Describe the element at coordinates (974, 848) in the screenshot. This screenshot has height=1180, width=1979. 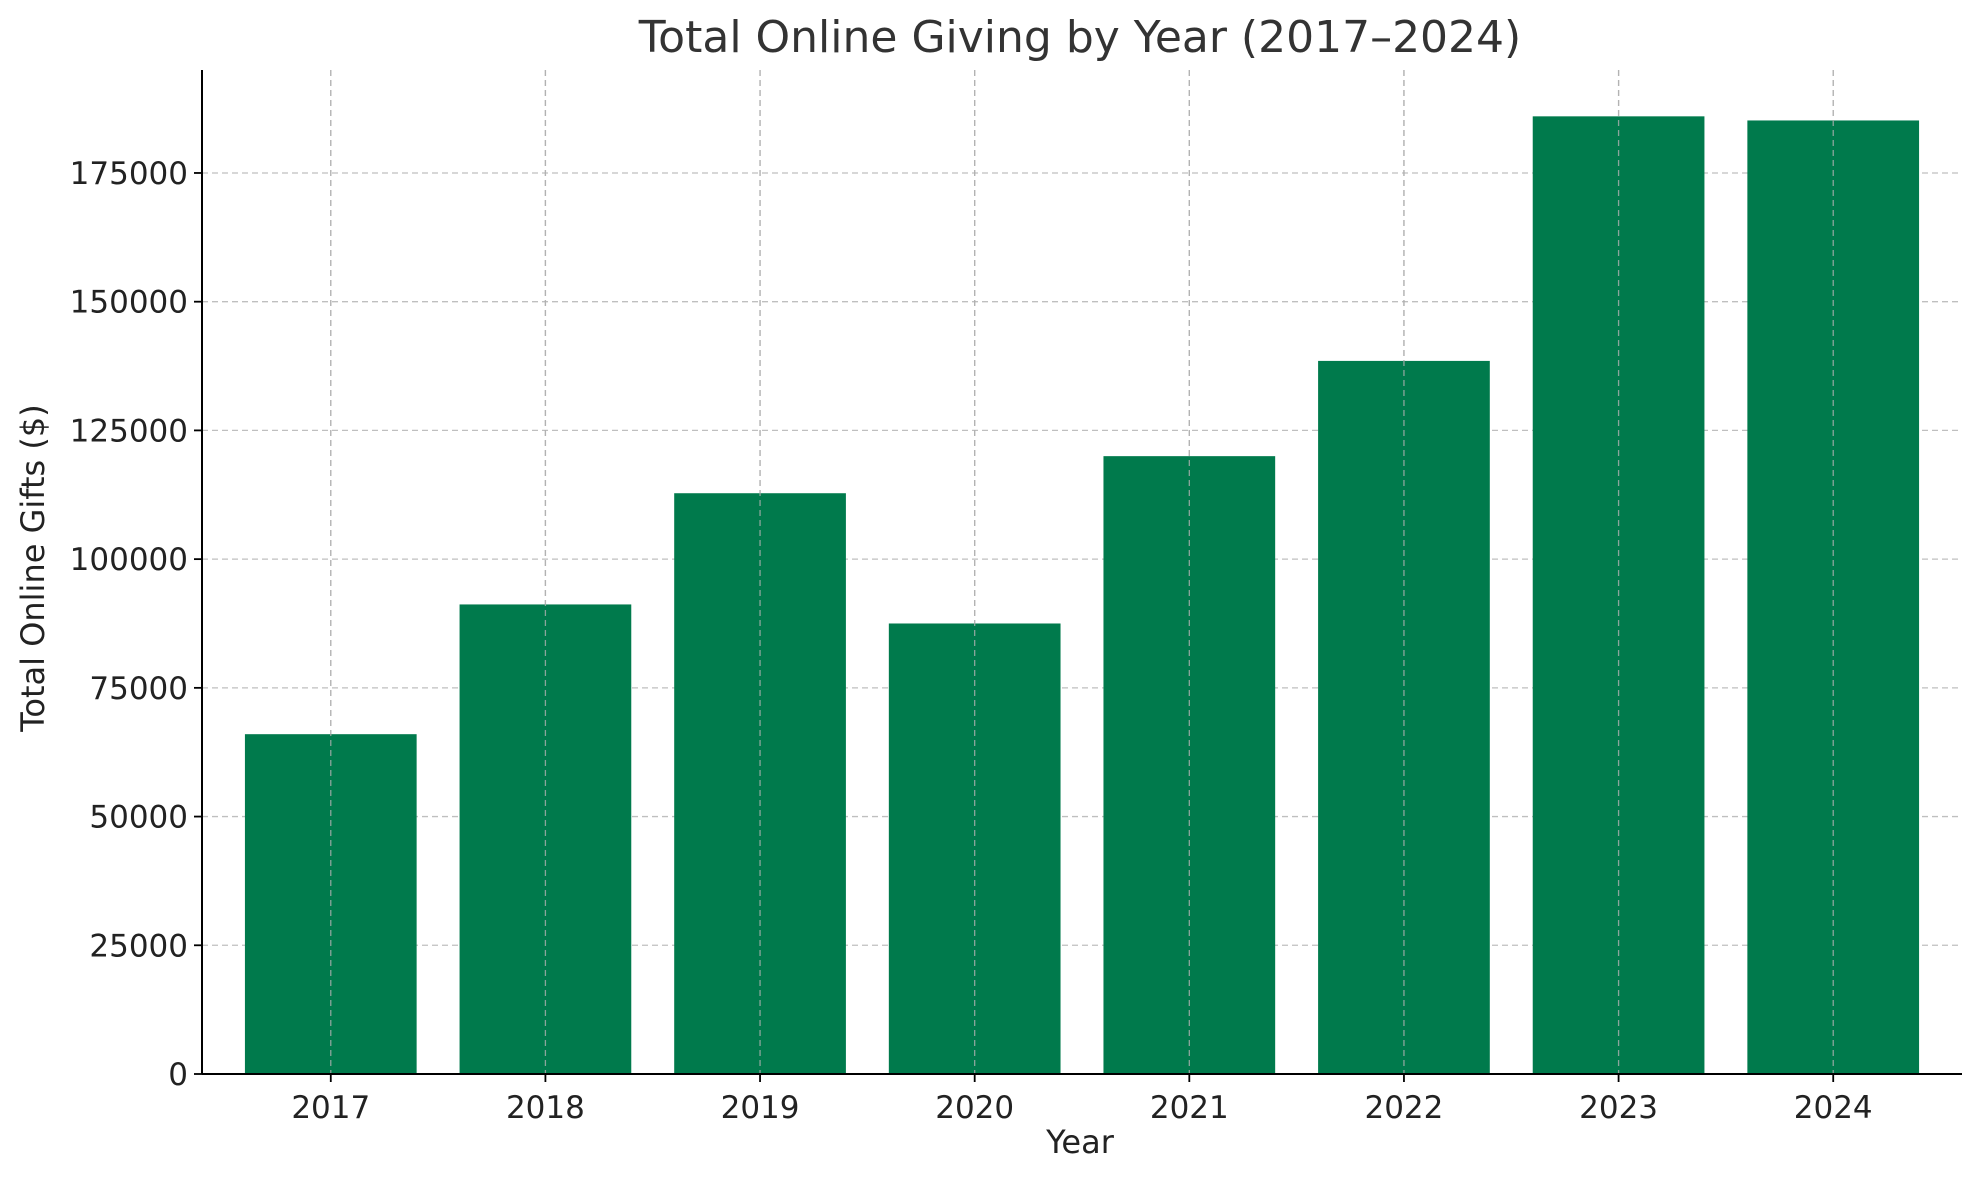
I see `bar-2020` at that location.